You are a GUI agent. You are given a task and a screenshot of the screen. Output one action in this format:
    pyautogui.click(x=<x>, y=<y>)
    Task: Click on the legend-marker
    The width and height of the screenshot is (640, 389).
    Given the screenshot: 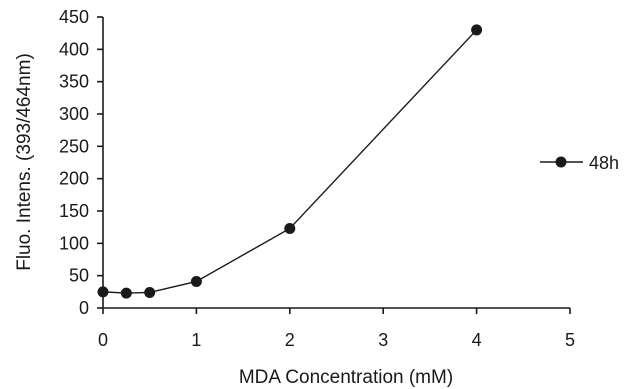 What is the action you would take?
    pyautogui.click(x=561, y=162)
    